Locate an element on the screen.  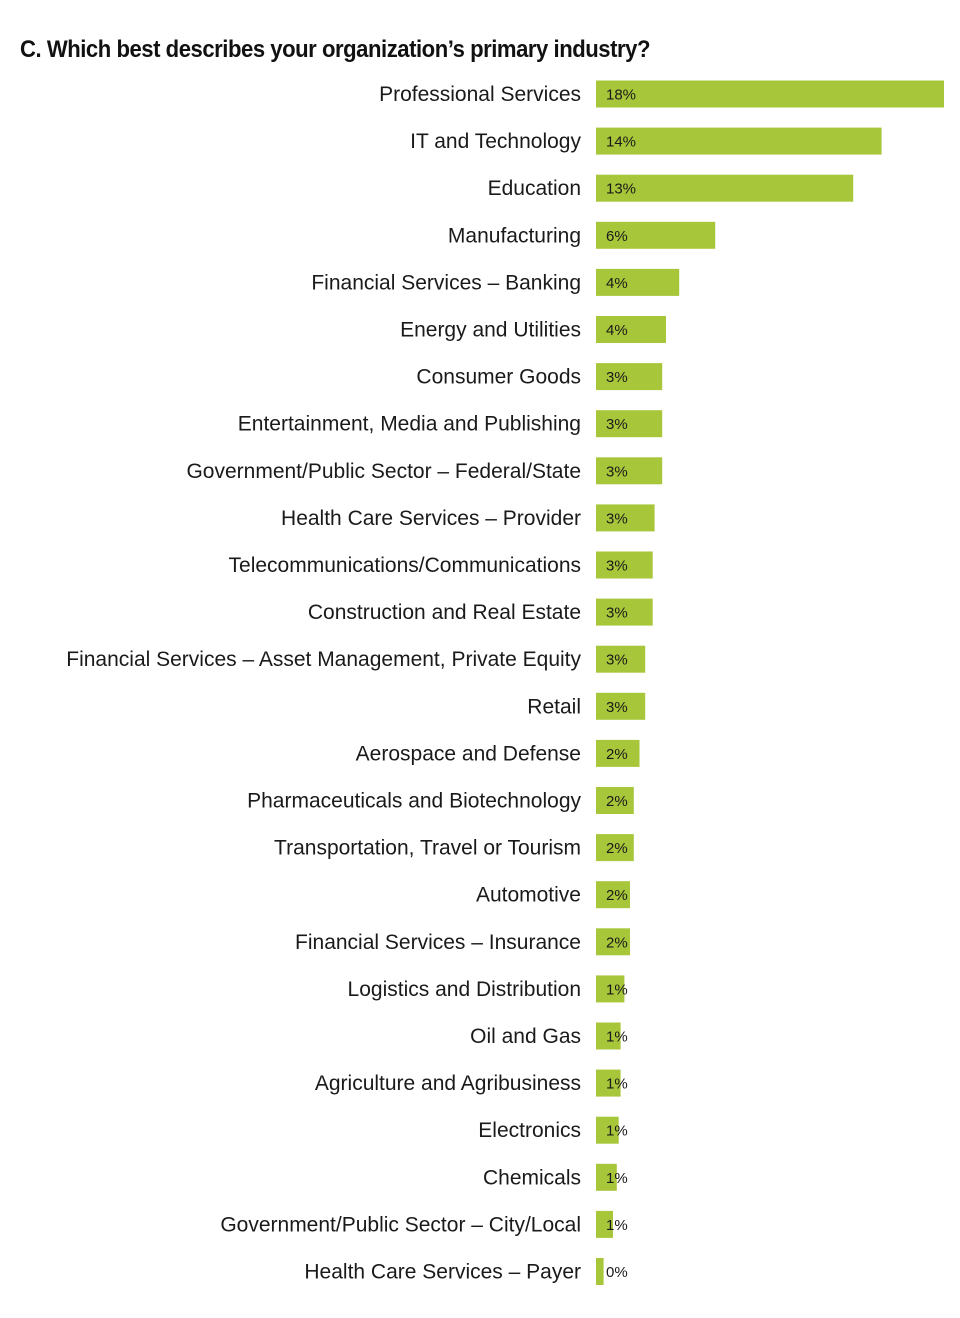
bar-value-label: 13% is located at coordinates (621, 189).